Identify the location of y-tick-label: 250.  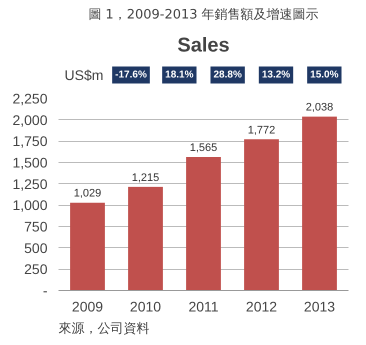
(36, 269).